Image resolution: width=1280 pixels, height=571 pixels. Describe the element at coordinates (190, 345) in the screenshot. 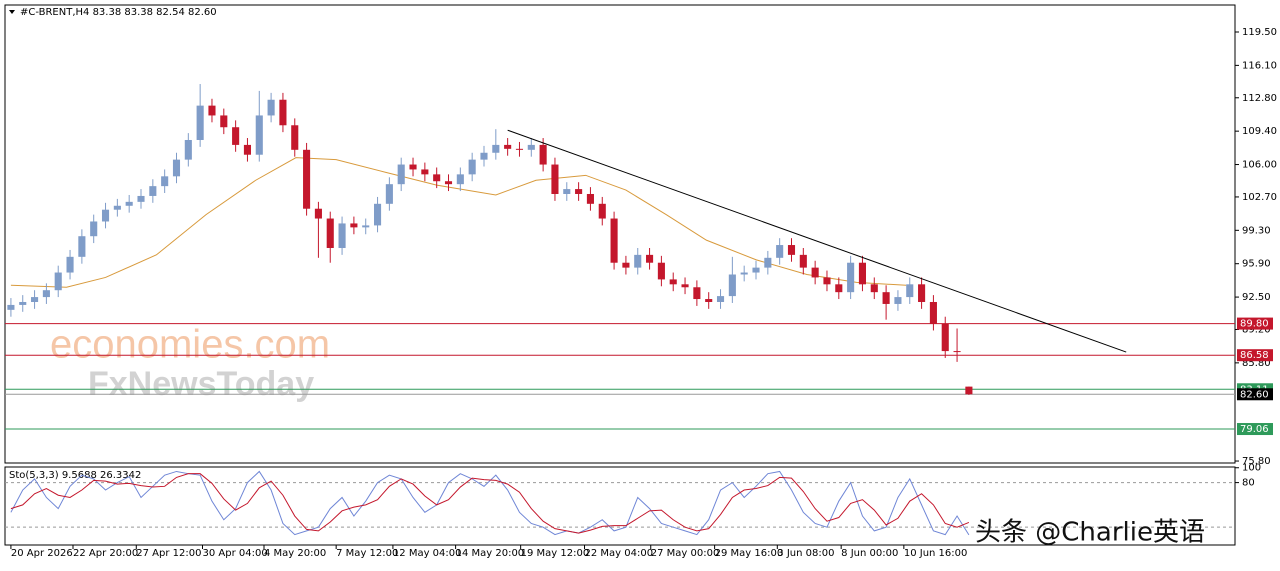

I see `watermark: economies.com` at that location.